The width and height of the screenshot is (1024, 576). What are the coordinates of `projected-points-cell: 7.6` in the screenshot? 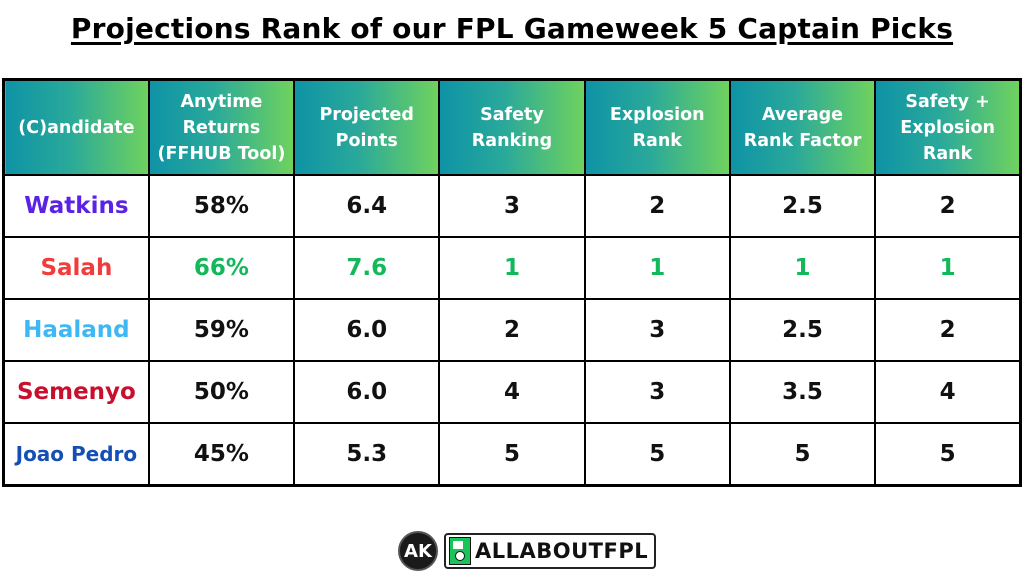 It's located at (367, 268).